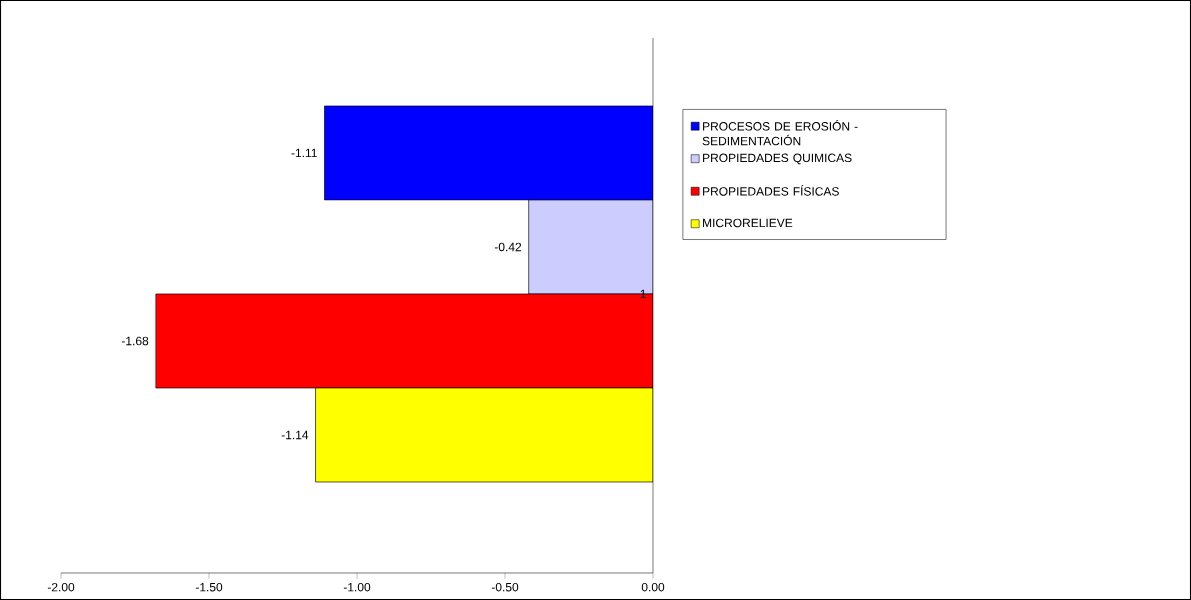  What do you see at coordinates (748, 223) in the screenshot?
I see `legend-label: MICRORELIEVE` at bounding box center [748, 223].